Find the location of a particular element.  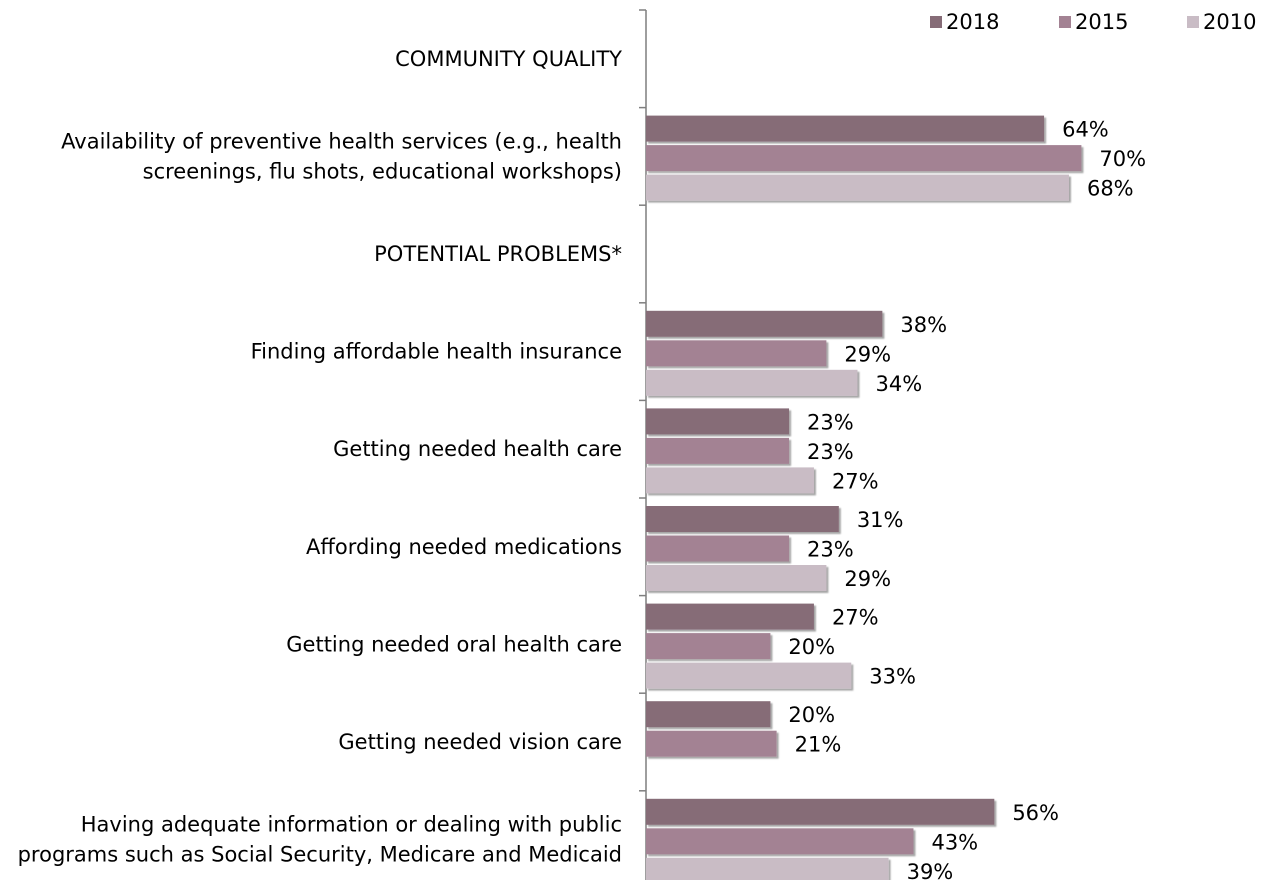

section-heading: COMMUNITY QUALITY is located at coordinates (508, 59).